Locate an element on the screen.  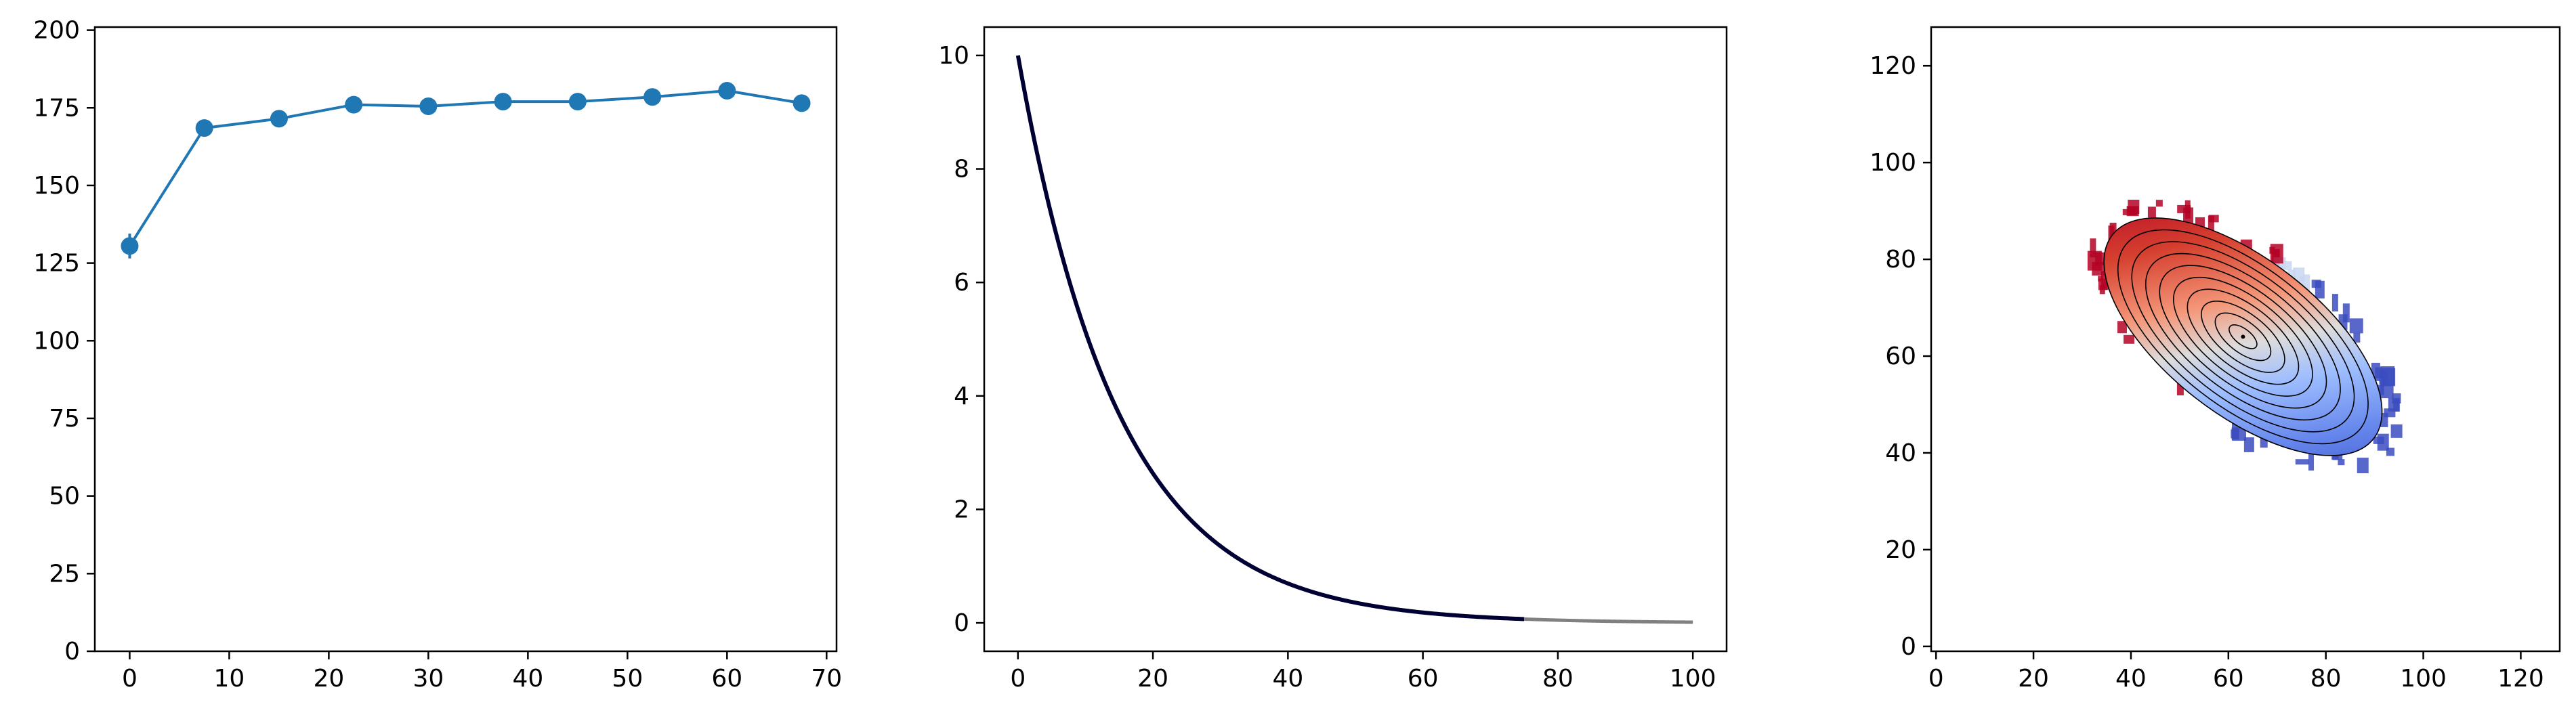
panel-1-x-tick-label-0: 0 is located at coordinates (130, 679).